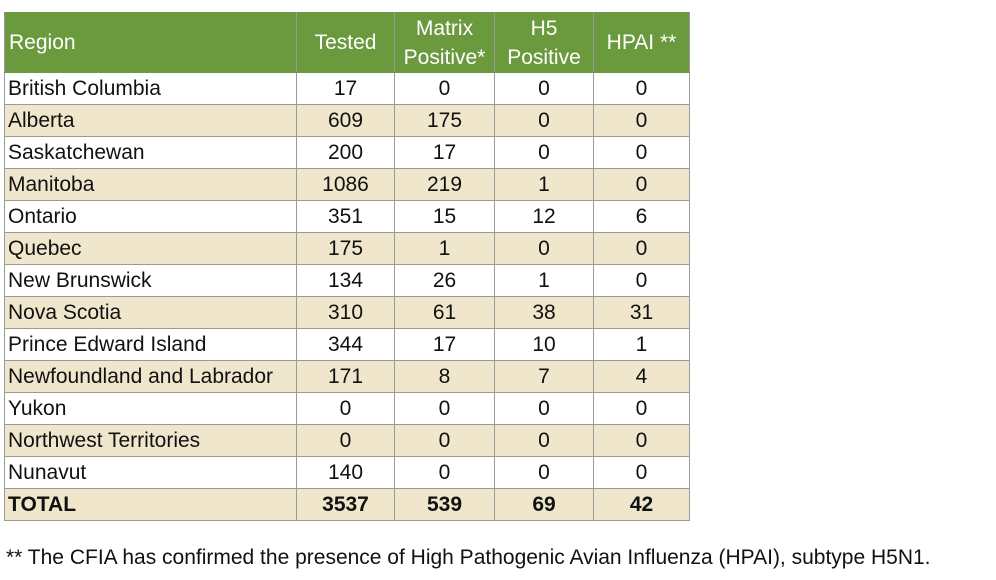 The width and height of the screenshot is (996, 580). What do you see at coordinates (150, 152) in the screenshot?
I see `region-cell: Saskatchewan` at bounding box center [150, 152].